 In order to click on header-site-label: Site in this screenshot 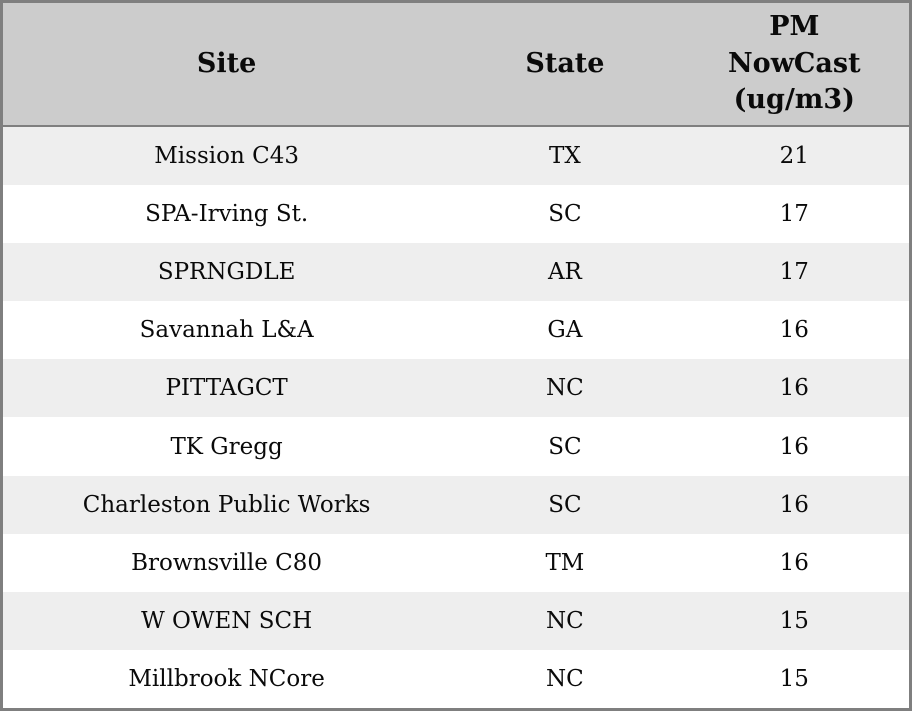, I will do `click(226, 63)`.